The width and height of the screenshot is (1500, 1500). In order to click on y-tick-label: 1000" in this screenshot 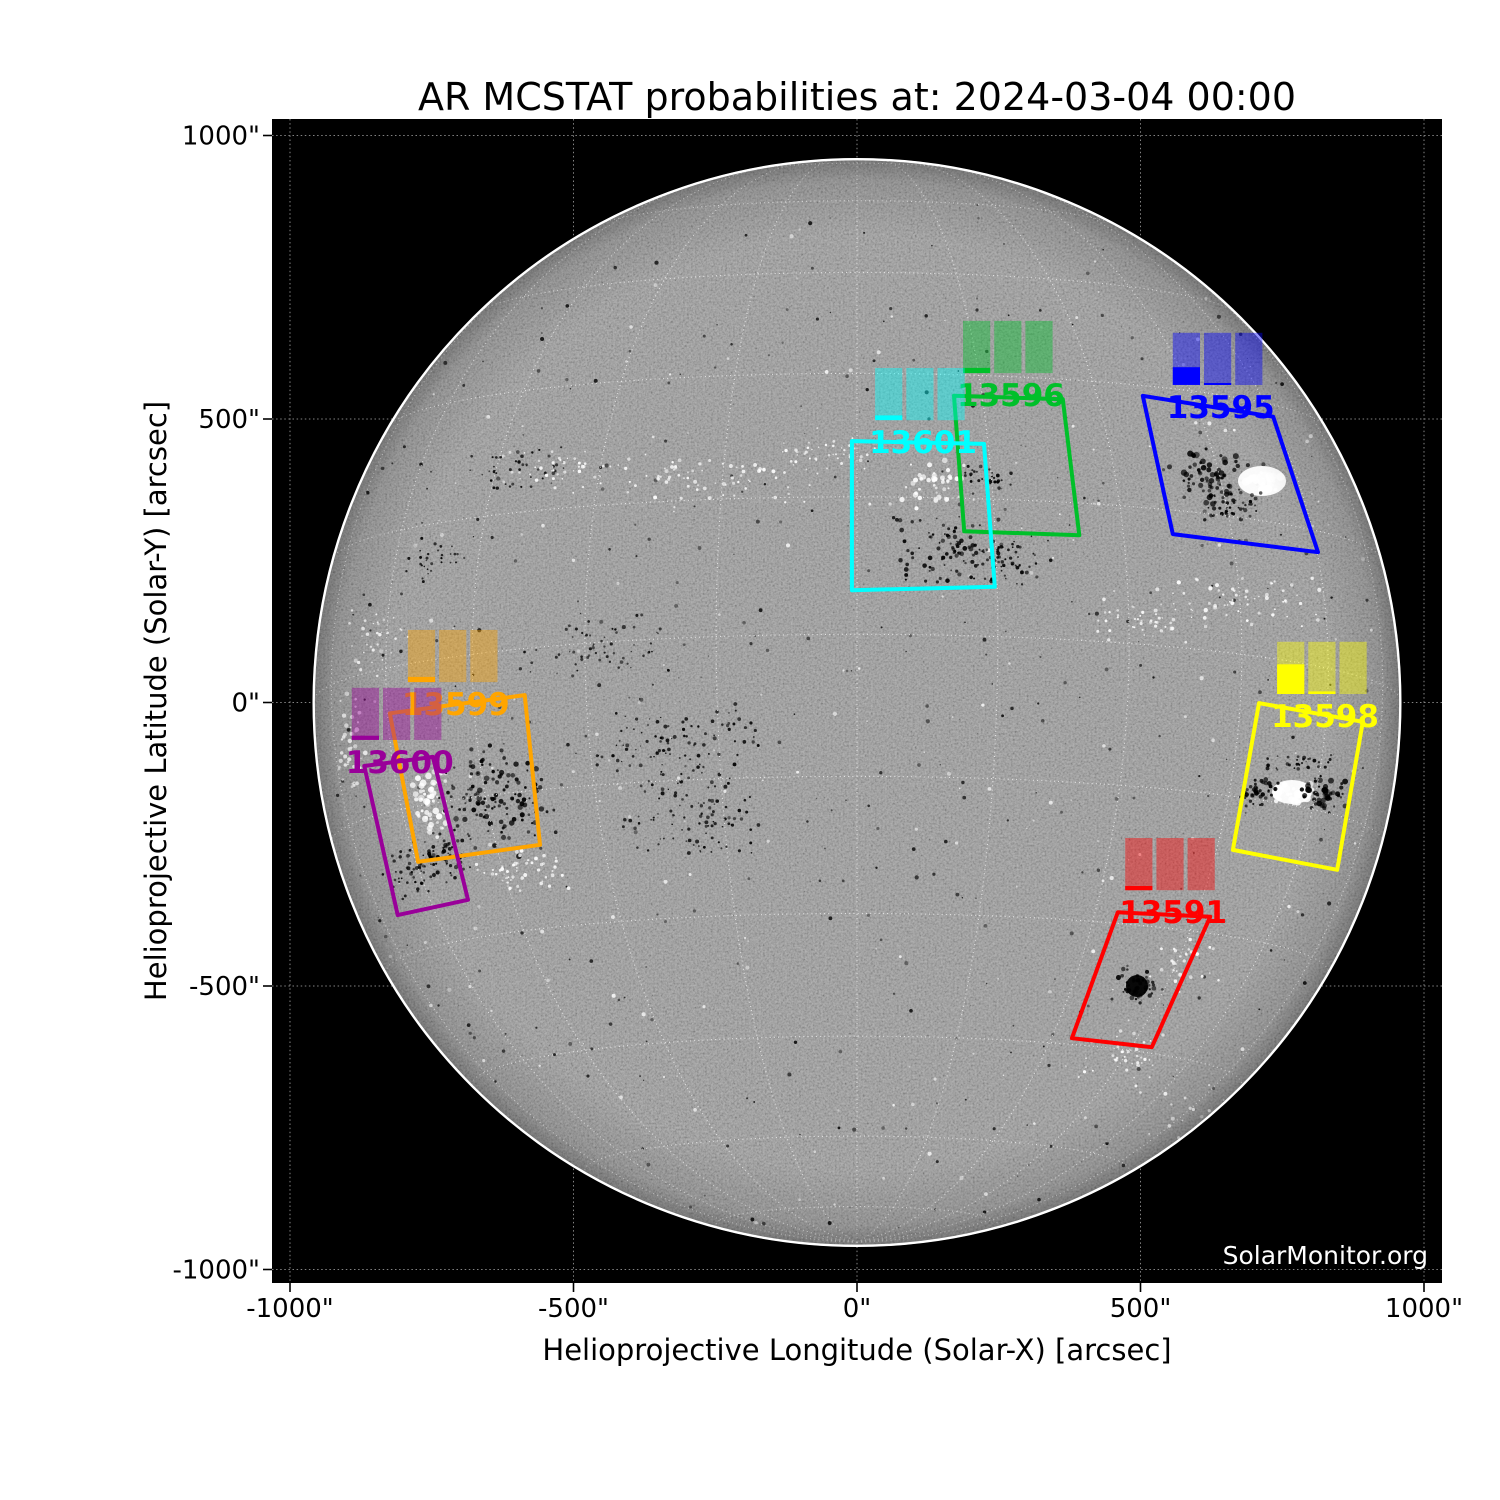, I will do `click(221, 137)`.